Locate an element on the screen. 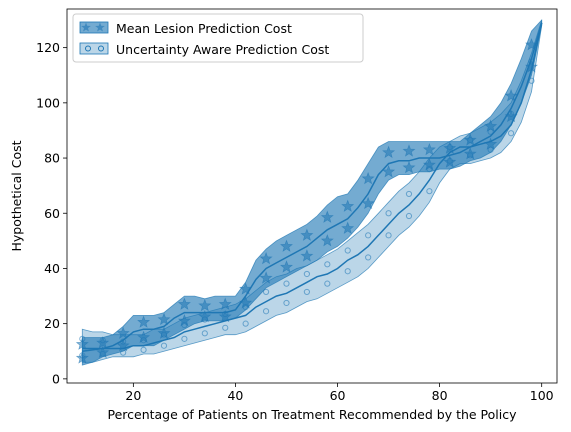 The image size is (571, 432). legend-swatch-mean-lesion is located at coordinates (94, 27).